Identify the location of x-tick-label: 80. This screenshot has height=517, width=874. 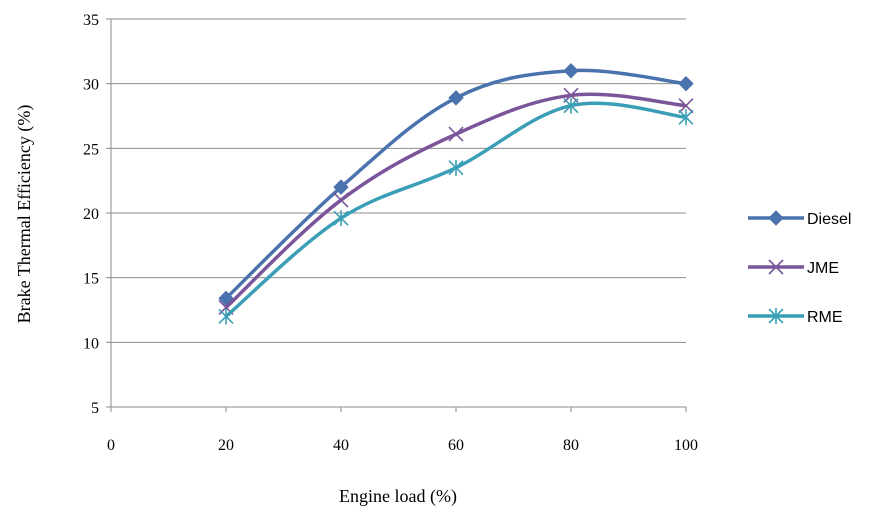
(571, 445).